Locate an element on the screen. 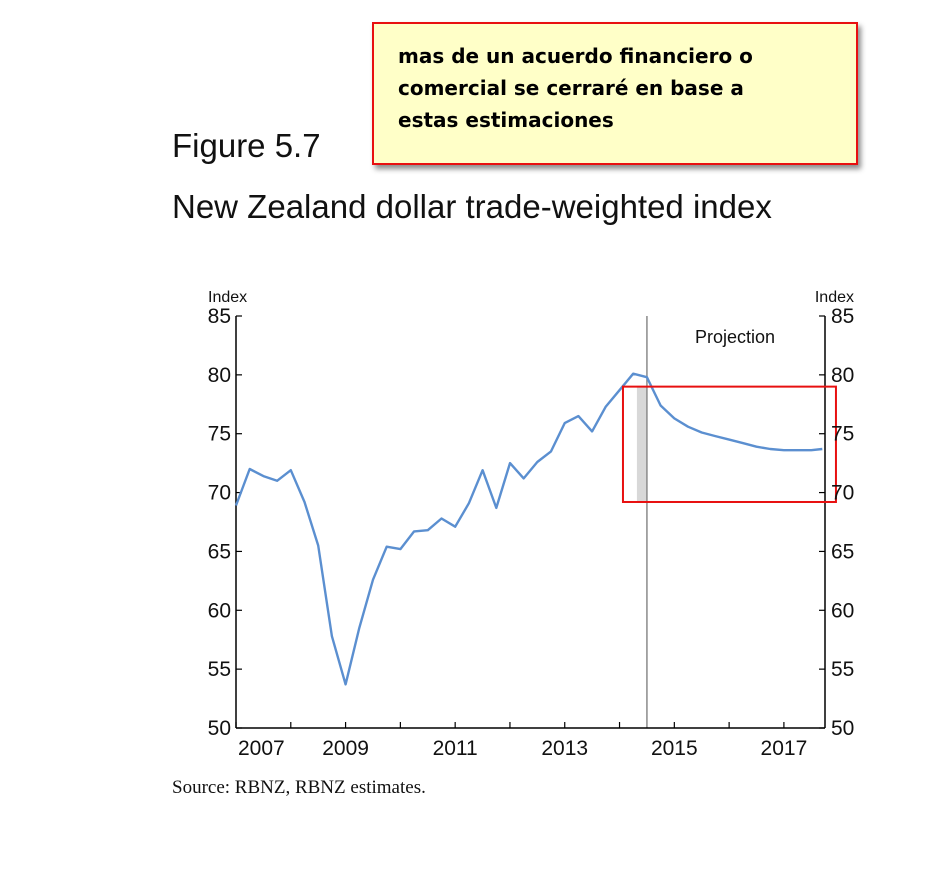 The image size is (935, 873). y-tick-label-left: 70 is located at coordinates (219, 493).